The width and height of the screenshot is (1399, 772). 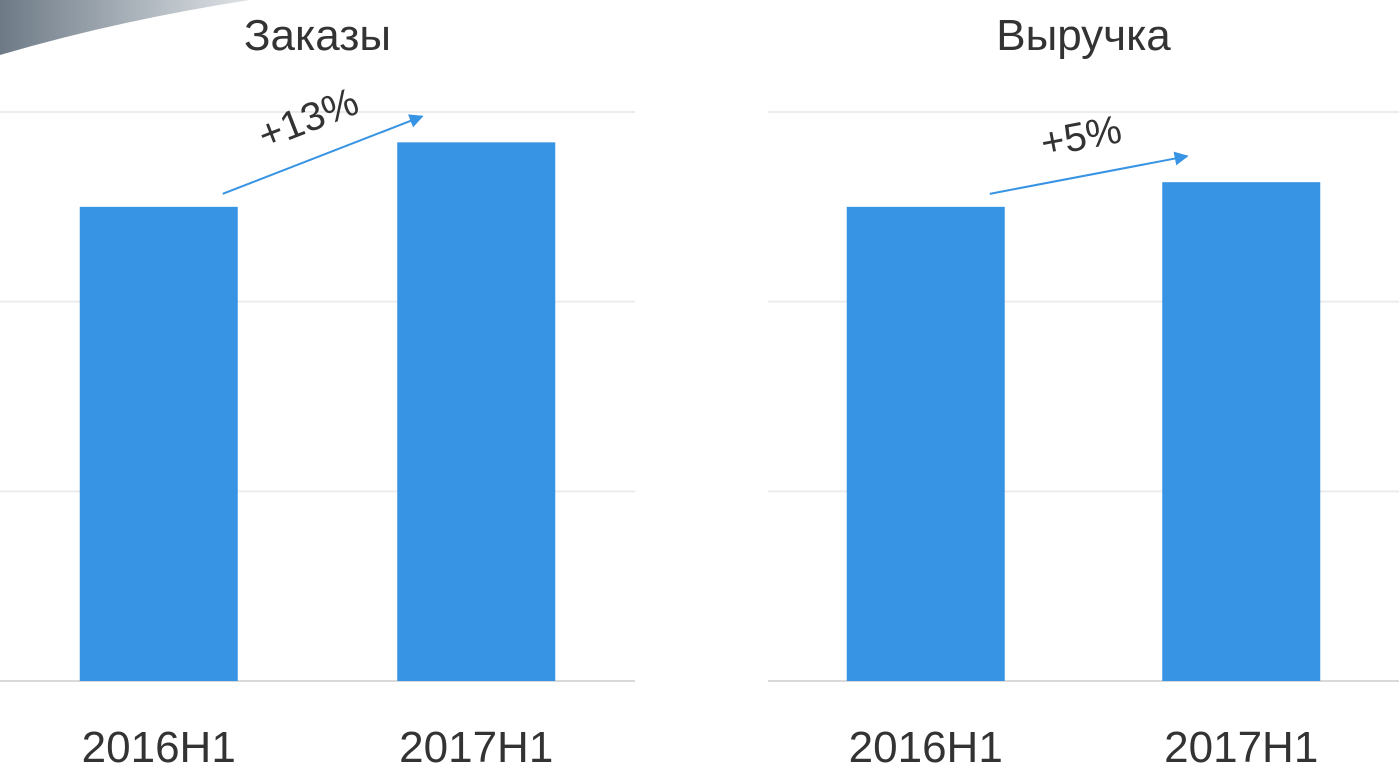 I want to click on decoration, so click(x=125, y=27).